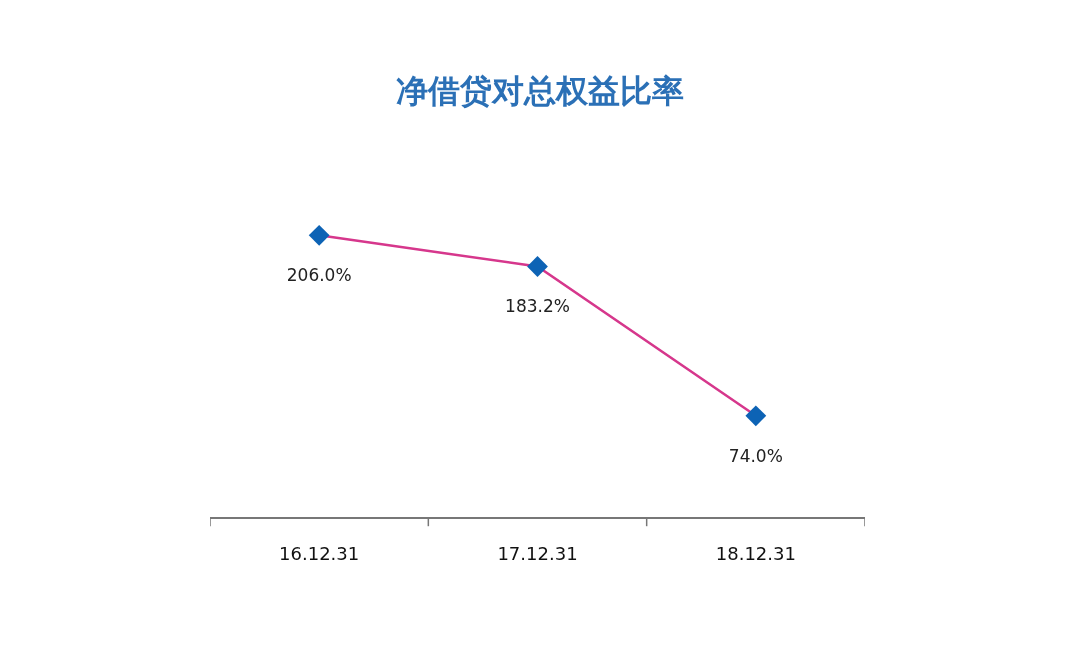 This screenshot has width=1080, height=647. I want to click on data-label: 74.0%, so click(755, 455).